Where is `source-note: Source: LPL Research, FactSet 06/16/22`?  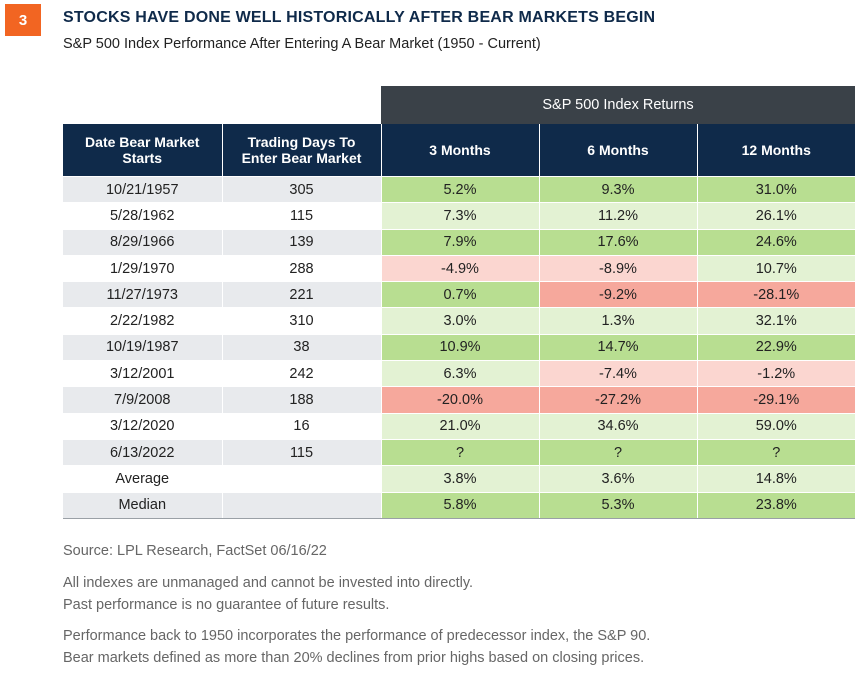
source-note: Source: LPL Research, FactSet 06/16/22 is located at coordinates (195, 551).